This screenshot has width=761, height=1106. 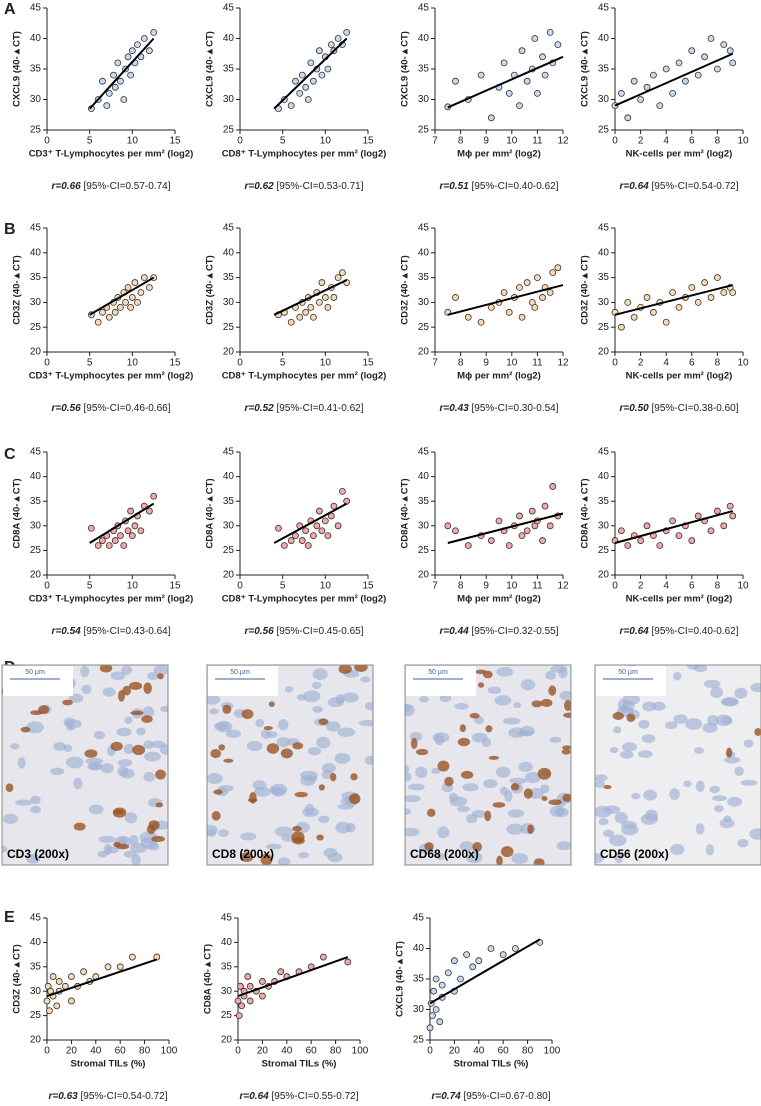 What do you see at coordinates (122, 523) in the screenshot?
I see `fit-line` at bounding box center [122, 523].